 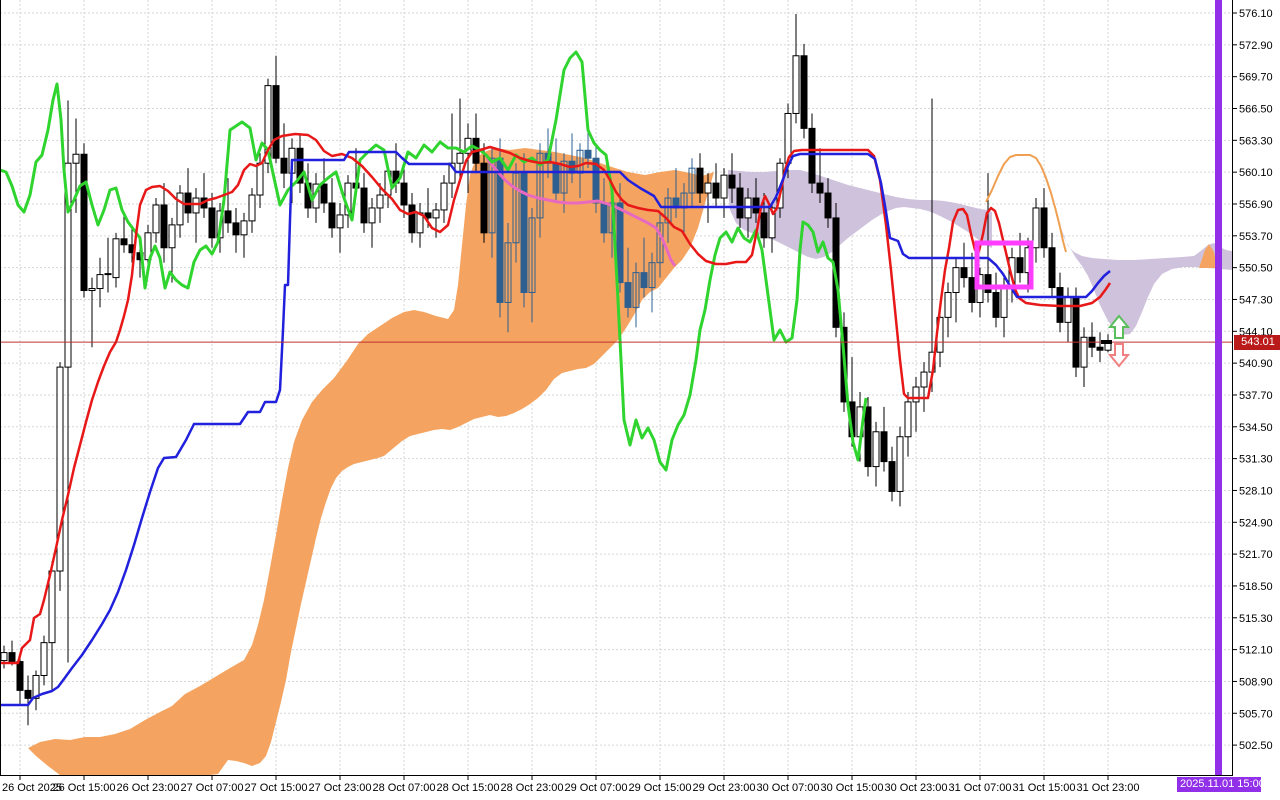 I want to click on price-axis-label: 505.70, so click(x=1256, y=714).